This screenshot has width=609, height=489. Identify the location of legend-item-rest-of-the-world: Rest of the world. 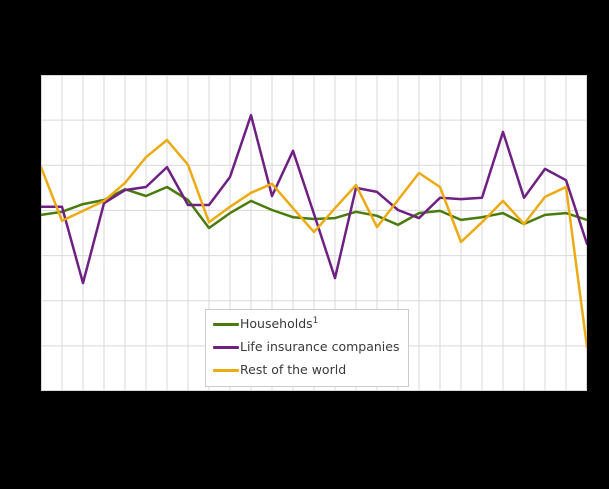
(306, 370).